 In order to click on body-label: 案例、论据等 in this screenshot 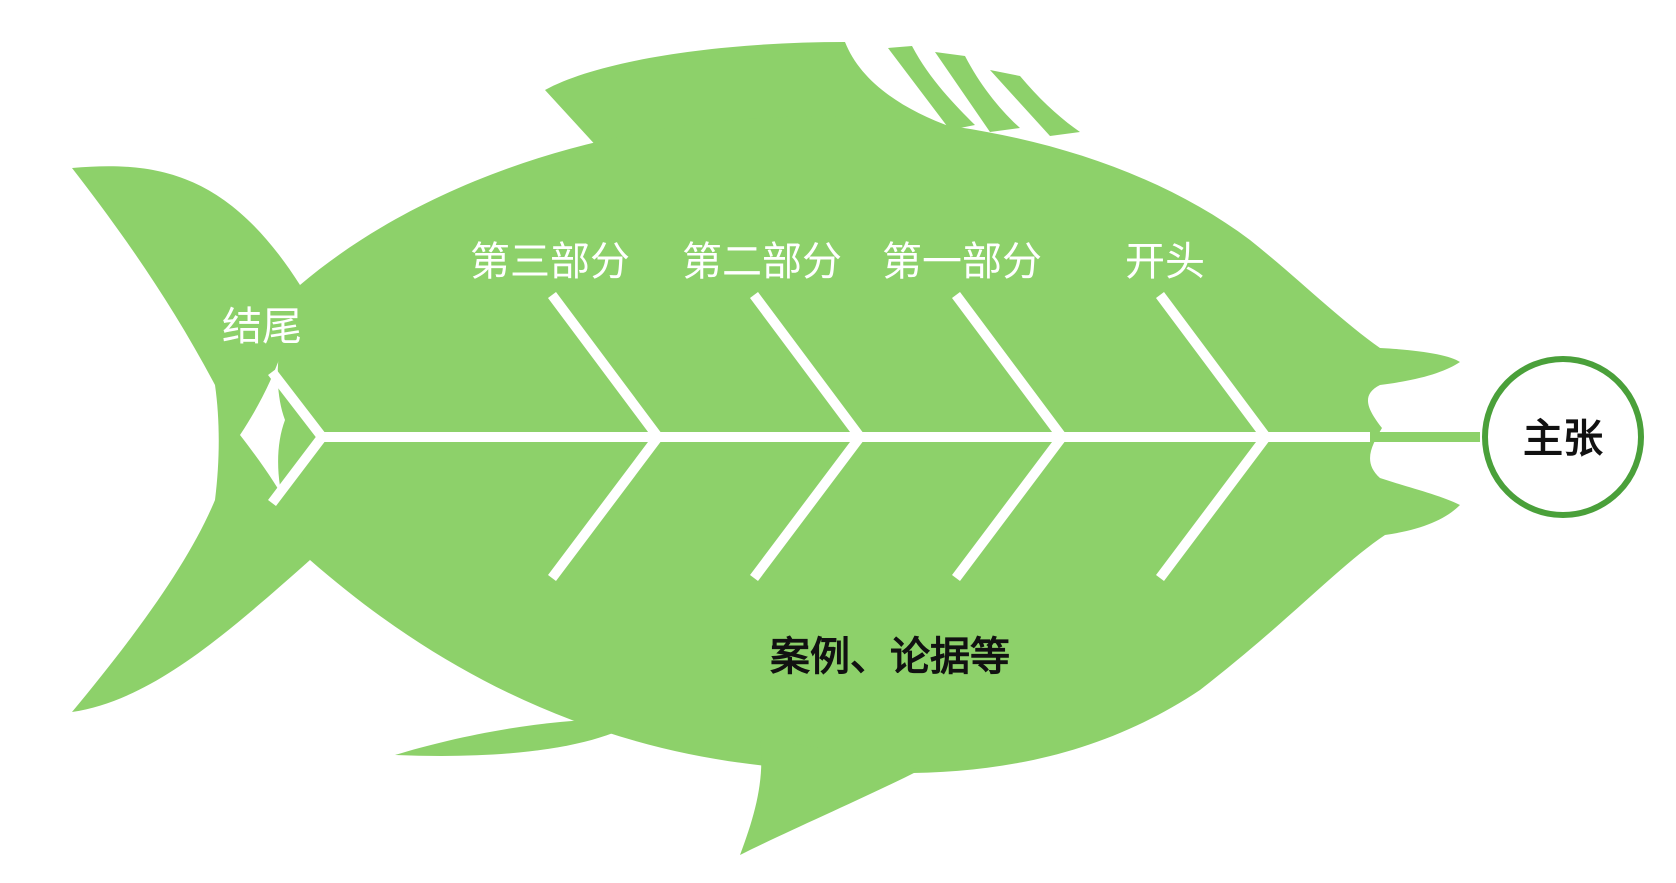, I will do `click(890, 657)`.